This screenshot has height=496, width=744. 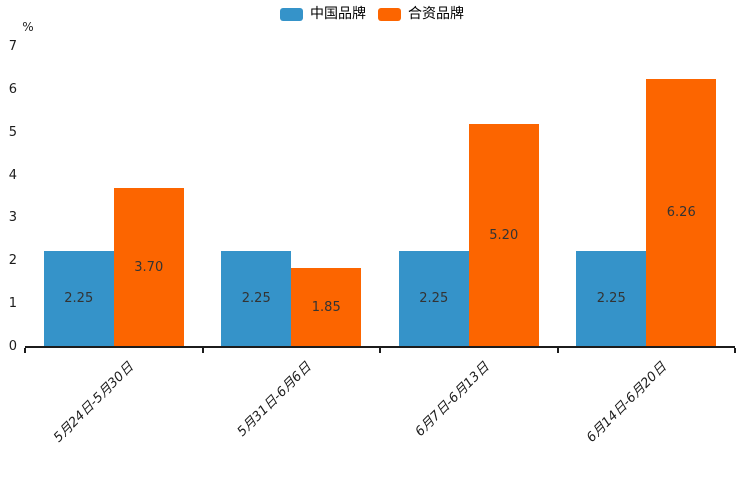 I want to click on bar-合资品牌-1: 1.85, so click(x=326, y=307).